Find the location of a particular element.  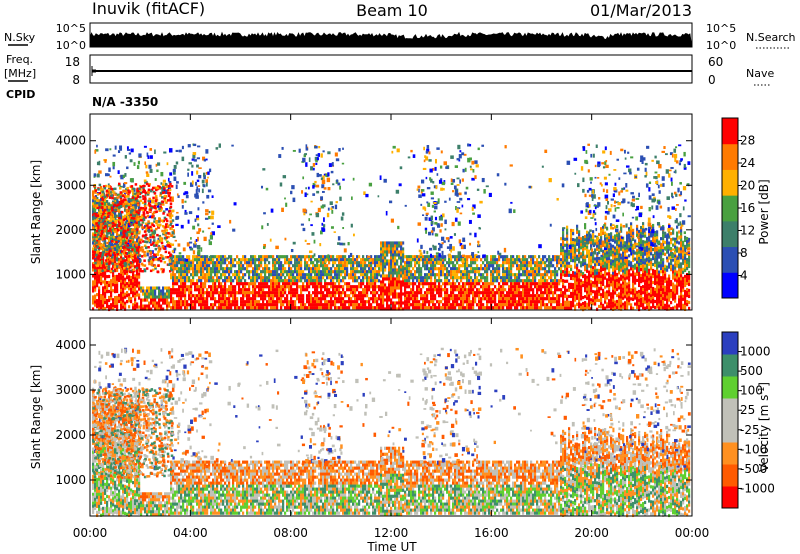

x-axis-label: Time UT is located at coordinates (391, 547).